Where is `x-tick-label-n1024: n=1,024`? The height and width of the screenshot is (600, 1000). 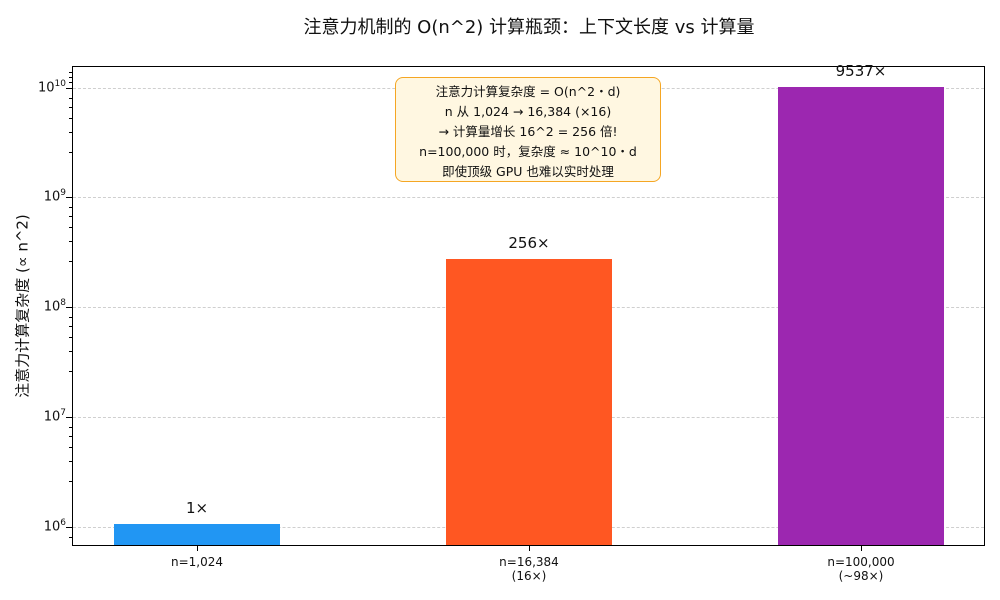 x-tick-label-n1024: n=1,024 is located at coordinates (196, 562).